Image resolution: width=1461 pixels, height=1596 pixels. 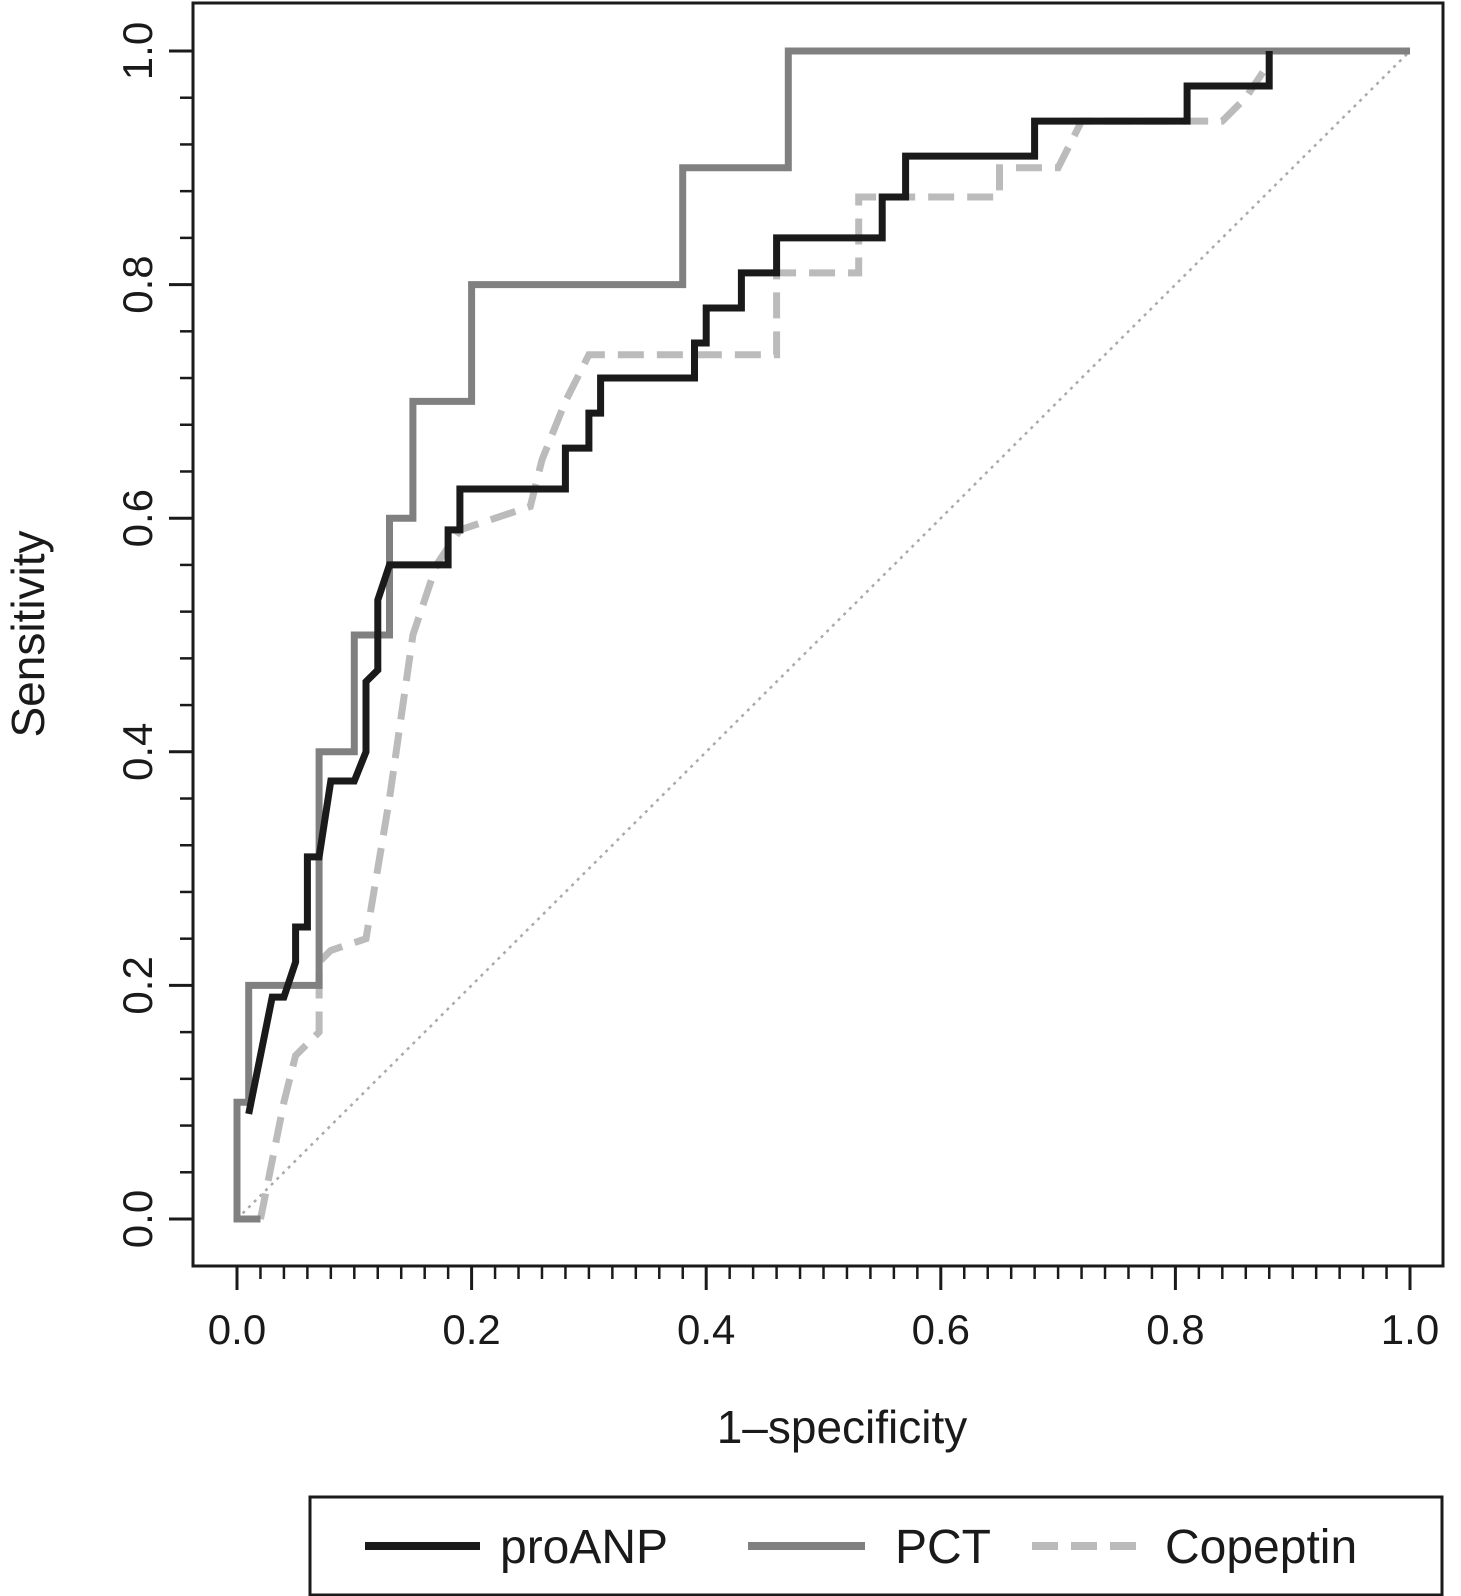 I want to click on y-axis-title: Sensitivity, so click(x=28, y=633).